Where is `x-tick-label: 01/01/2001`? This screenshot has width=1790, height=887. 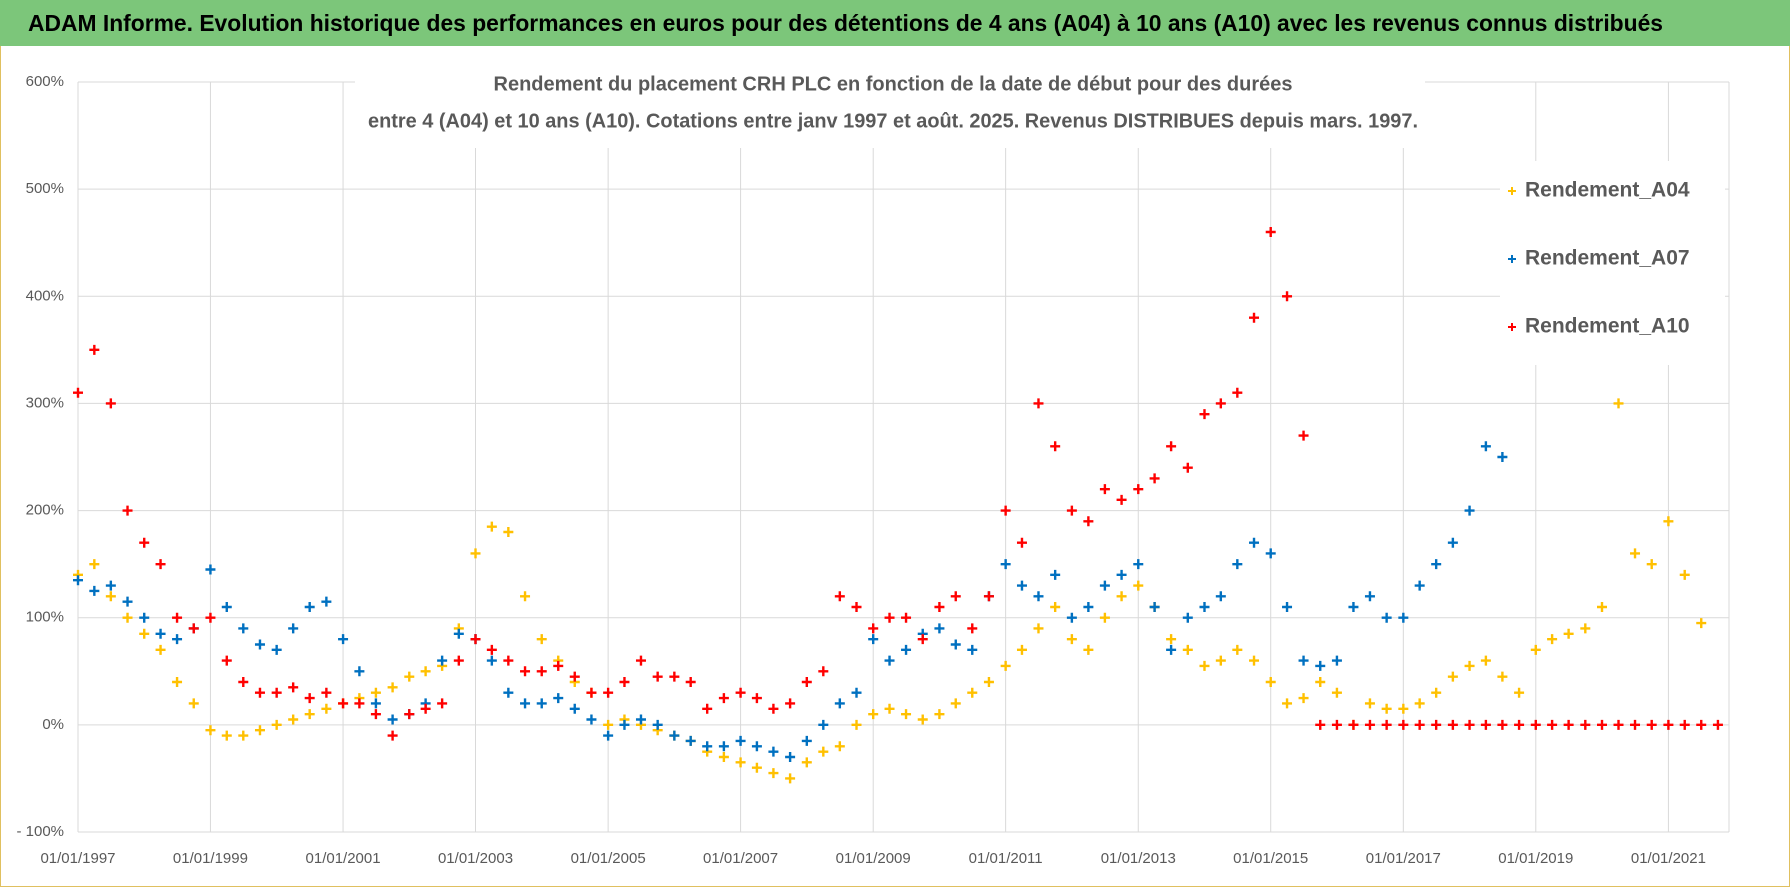 x-tick-label: 01/01/2001 is located at coordinates (343, 858).